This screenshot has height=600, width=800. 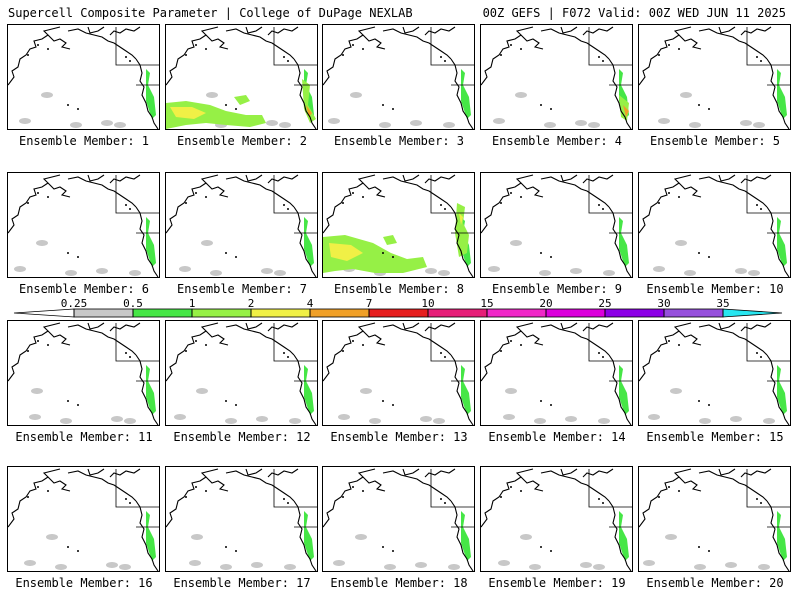 What do you see at coordinates (251, 303) in the screenshot?
I see `colorbar-tick-label: 2` at bounding box center [251, 303].